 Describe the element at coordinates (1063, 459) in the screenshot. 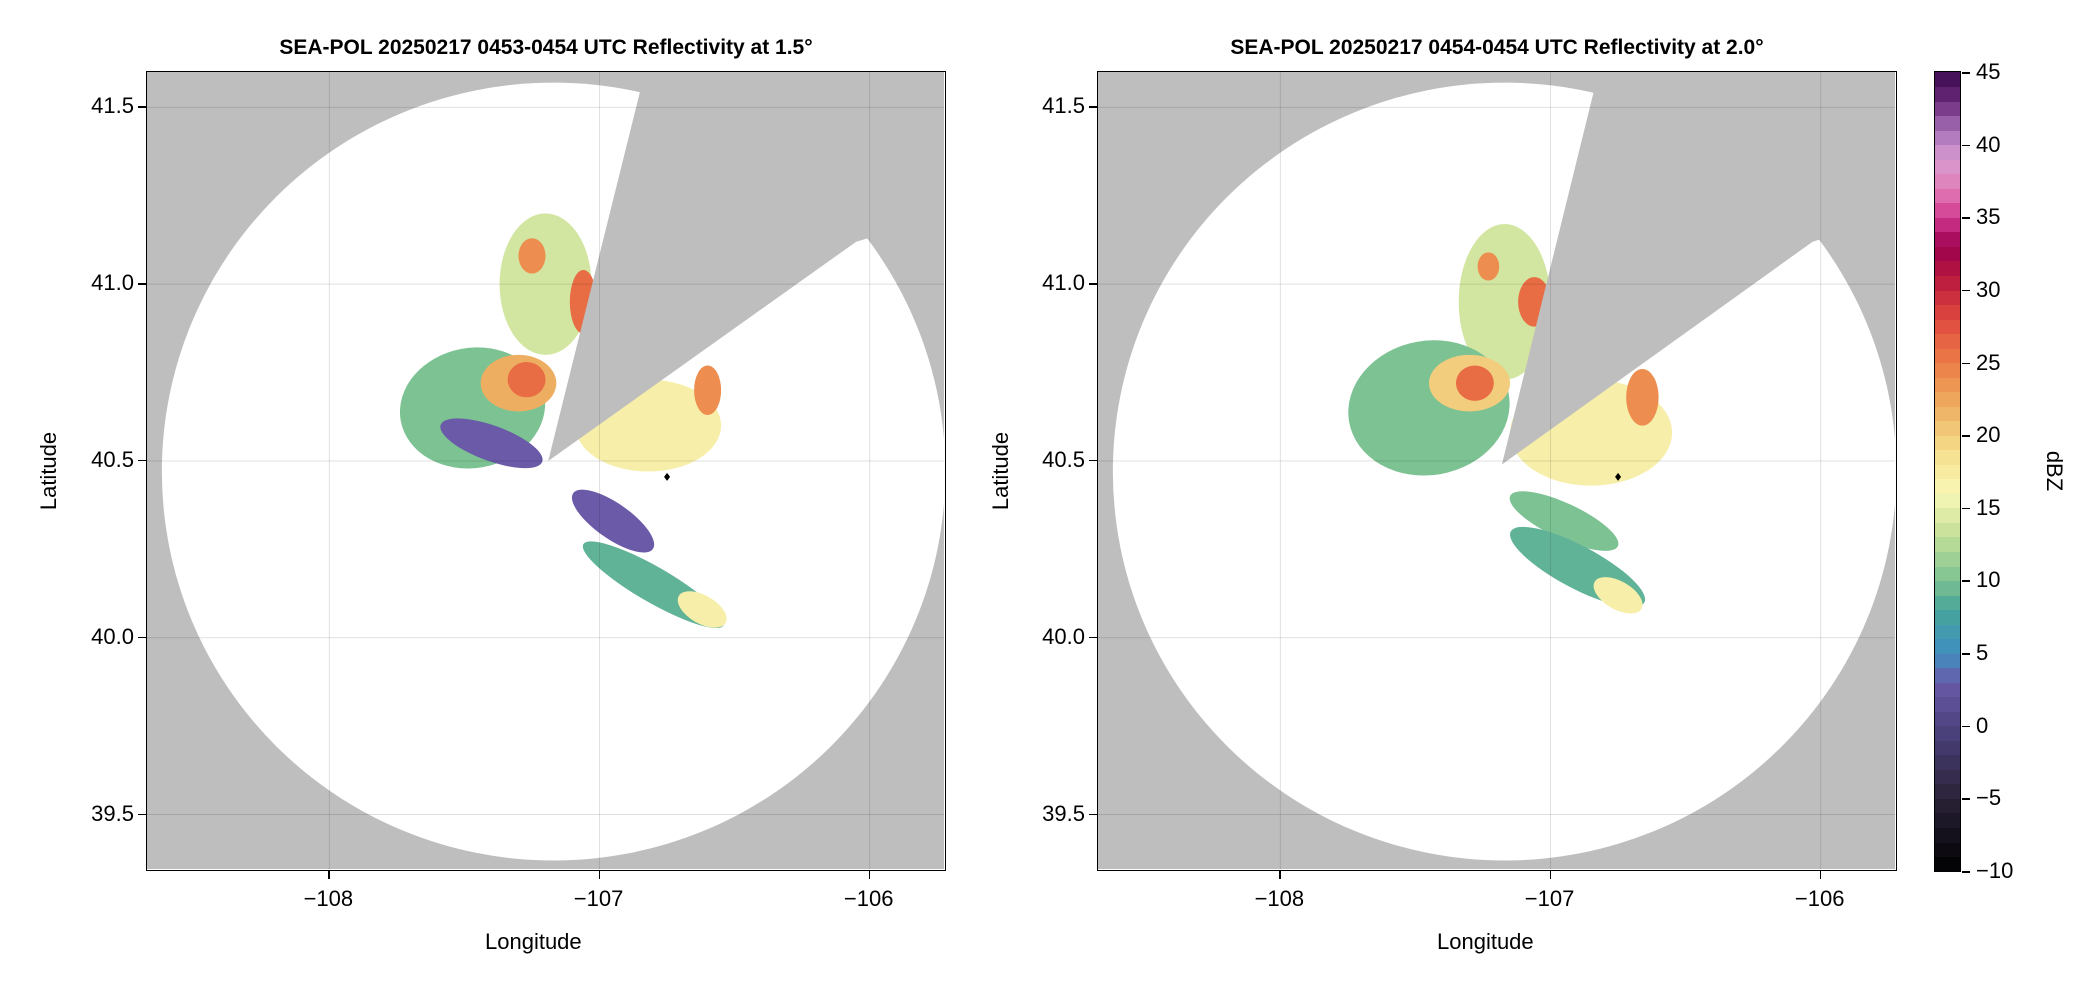

I see `y-tick-label: 40.5` at that location.